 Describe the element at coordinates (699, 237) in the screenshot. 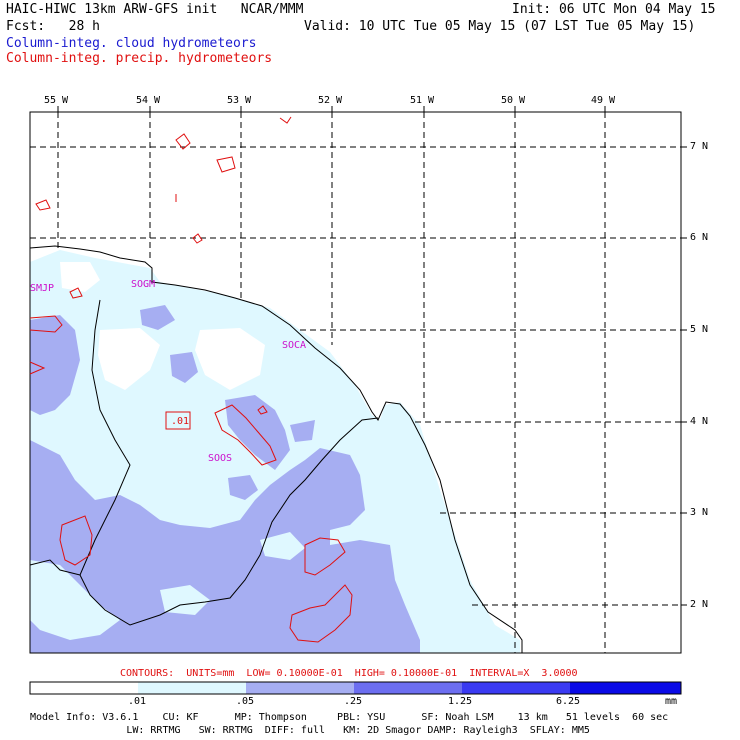

I see `lat-label: 6 N` at that location.